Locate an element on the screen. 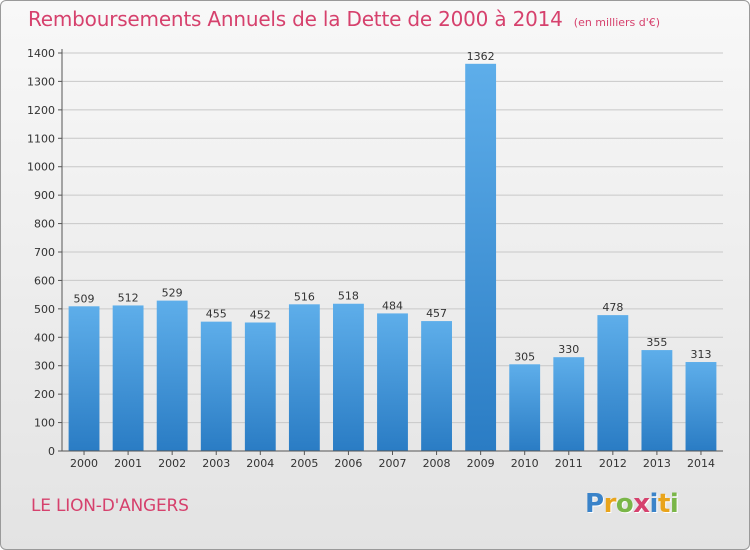 The image size is (750, 550). logo-letter: P is located at coordinates (594, 504).